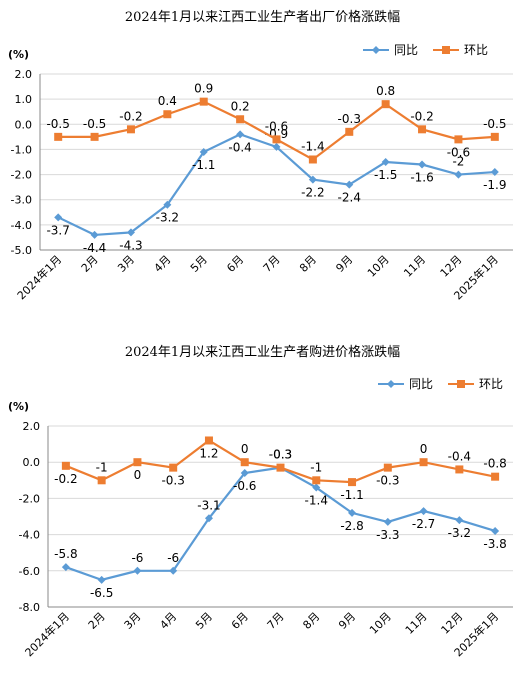 This screenshot has height=679, width=525. Describe the element at coordinates (459, 456) in the screenshot. I see `data-label: -0.4` at that location.